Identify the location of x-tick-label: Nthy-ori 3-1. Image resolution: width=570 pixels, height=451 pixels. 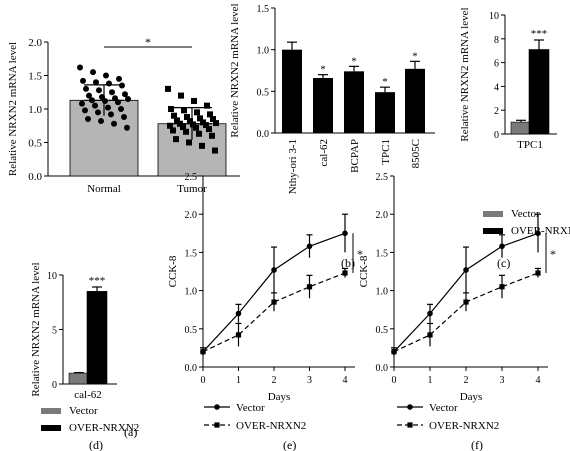
(293, 166).